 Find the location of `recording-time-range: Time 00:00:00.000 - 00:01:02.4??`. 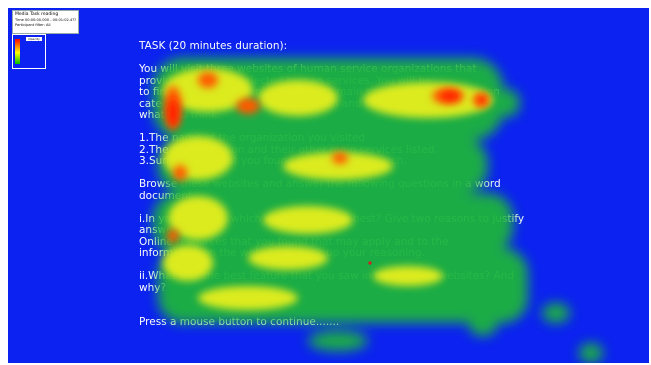

recording-time-range: Time 00:00:00.000 - 00:01:02.4?? is located at coordinates (46, 20).